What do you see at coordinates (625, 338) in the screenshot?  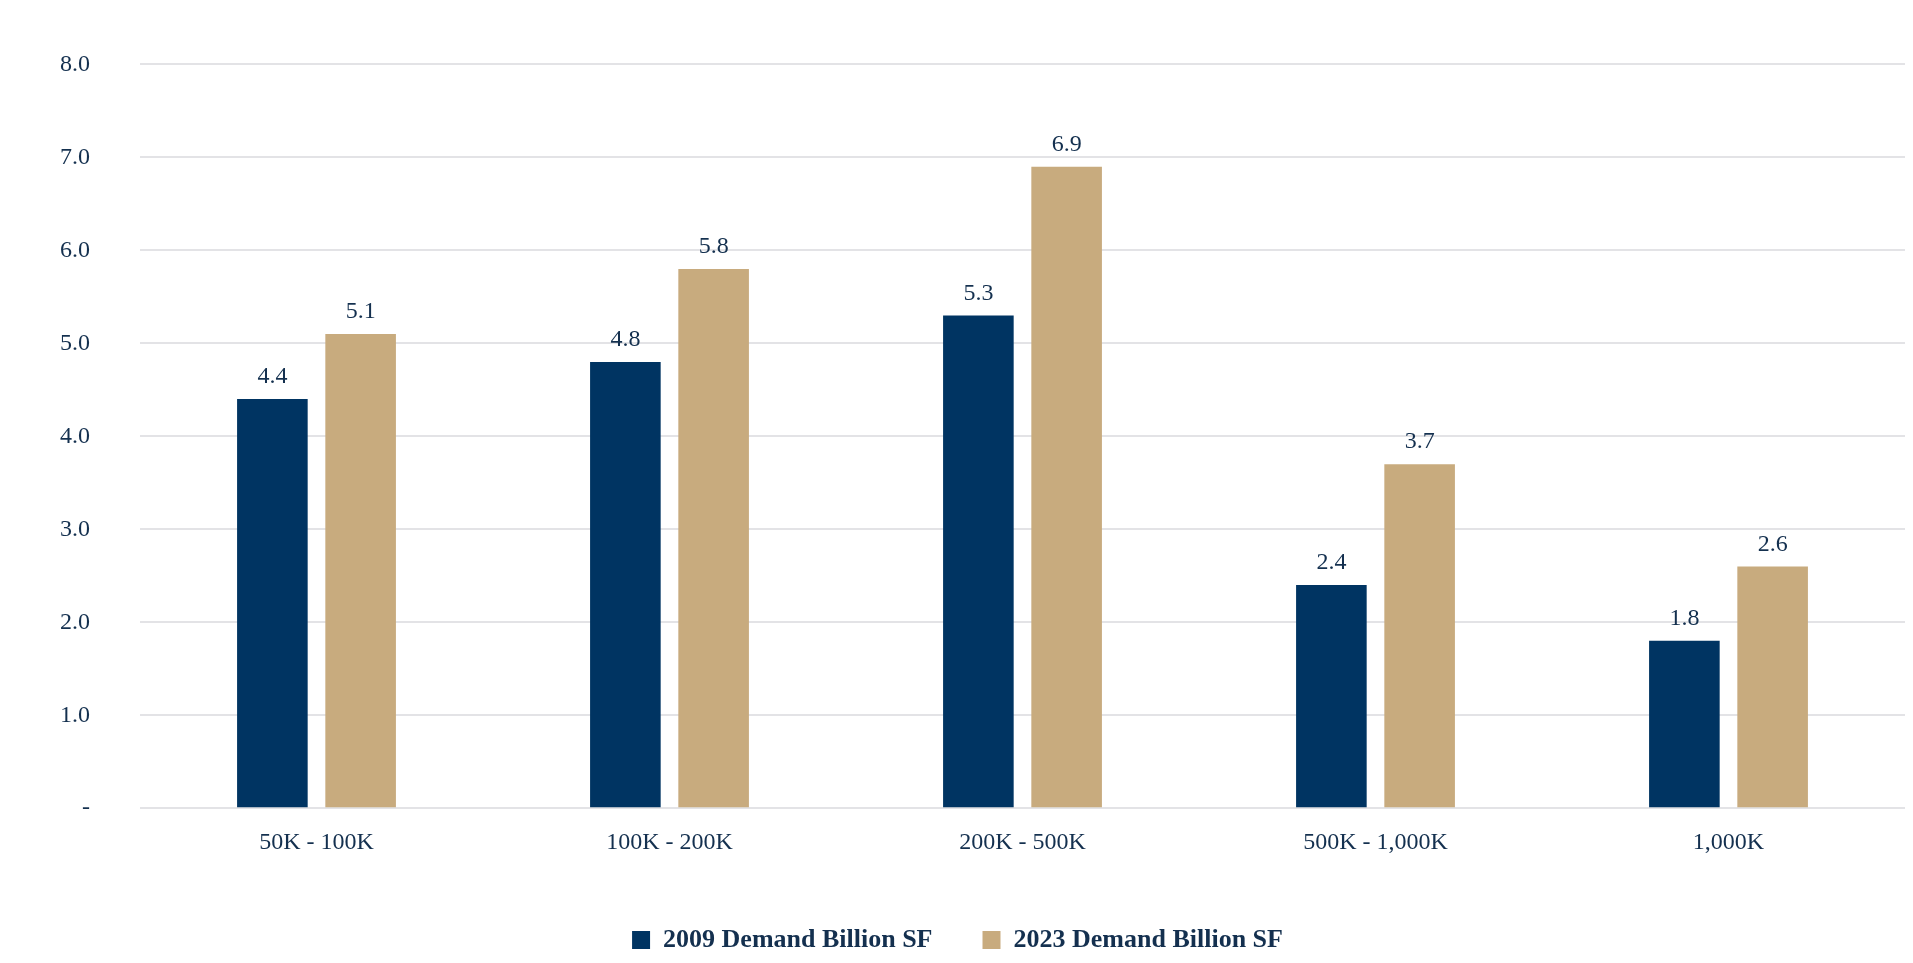 I see `data-label: 4.8` at bounding box center [625, 338].